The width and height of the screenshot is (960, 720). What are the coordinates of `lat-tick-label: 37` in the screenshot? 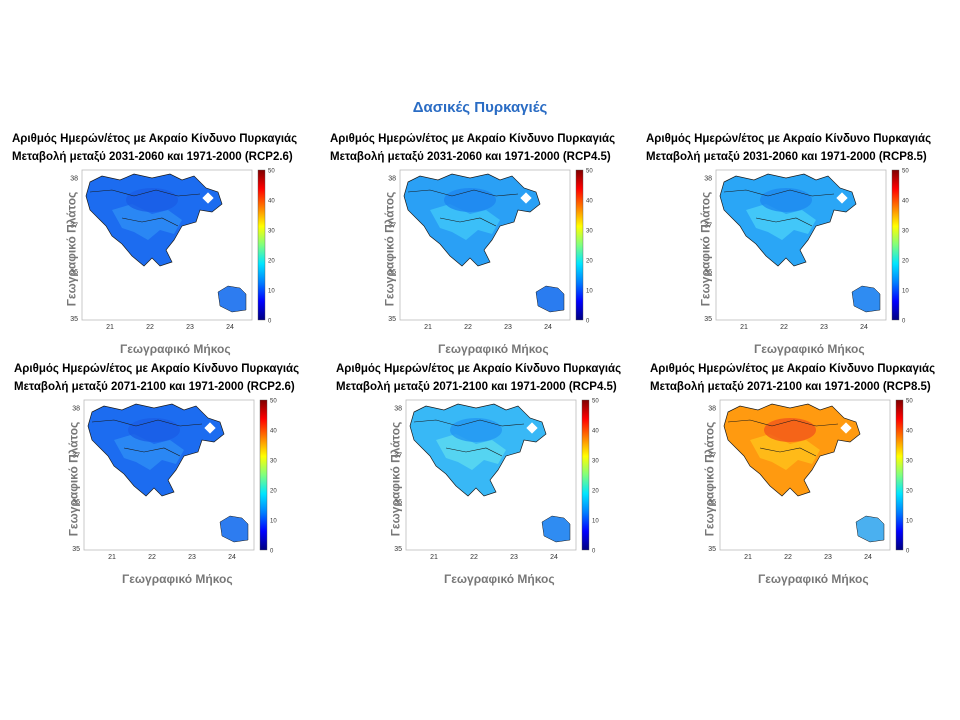 It's located at (76, 455).